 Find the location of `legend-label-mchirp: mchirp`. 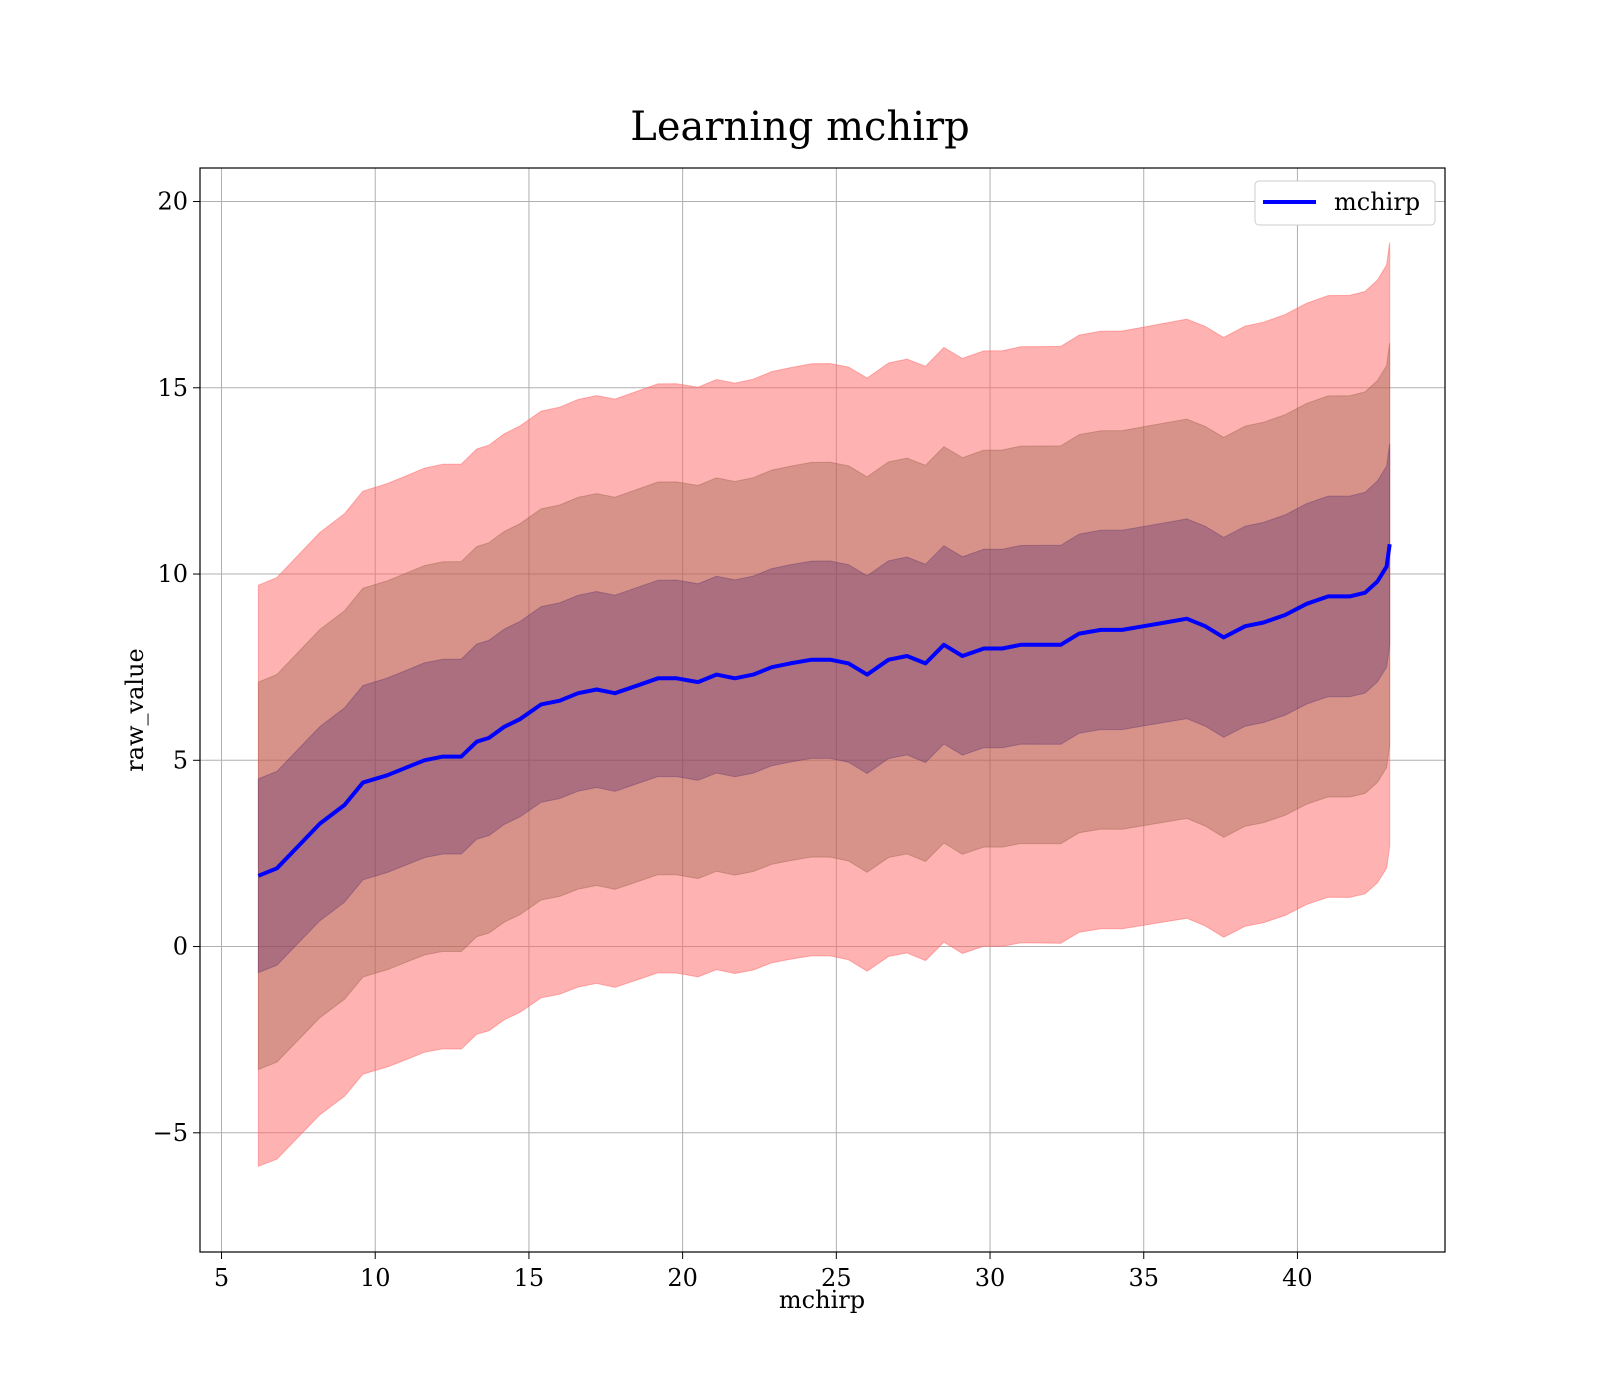

legend-label-mchirp: mchirp is located at coordinates (1377, 202).